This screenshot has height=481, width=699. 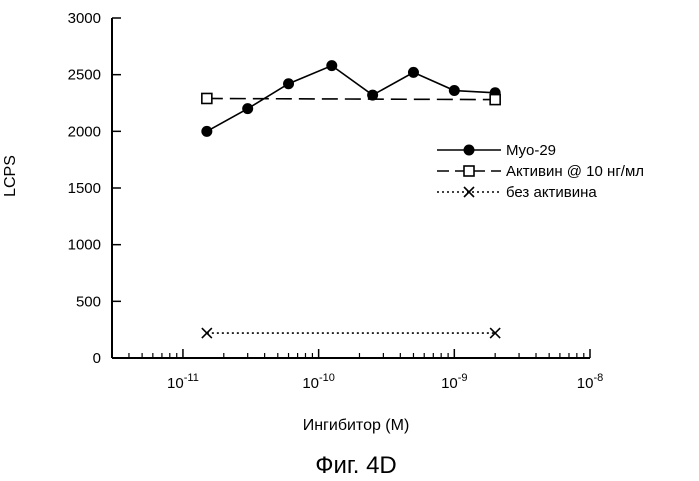 I want to click on y-tick-label: 2000, so click(x=84, y=131).